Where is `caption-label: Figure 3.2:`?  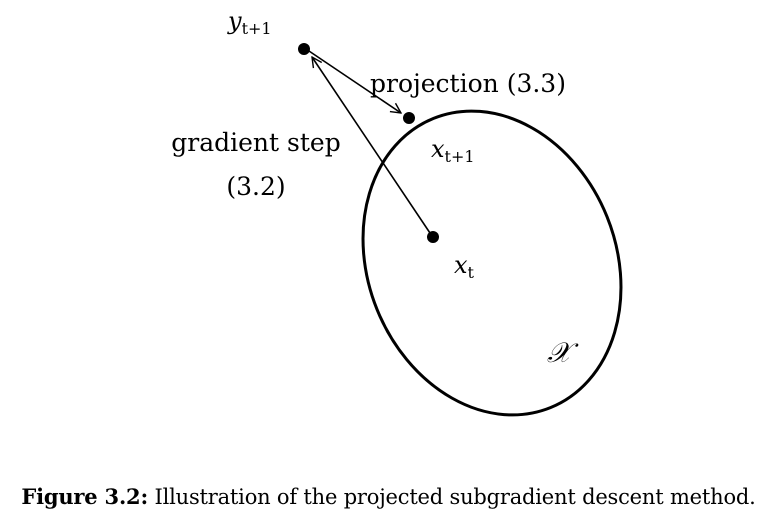 caption-label: Figure 3.2: is located at coordinates (85, 496).